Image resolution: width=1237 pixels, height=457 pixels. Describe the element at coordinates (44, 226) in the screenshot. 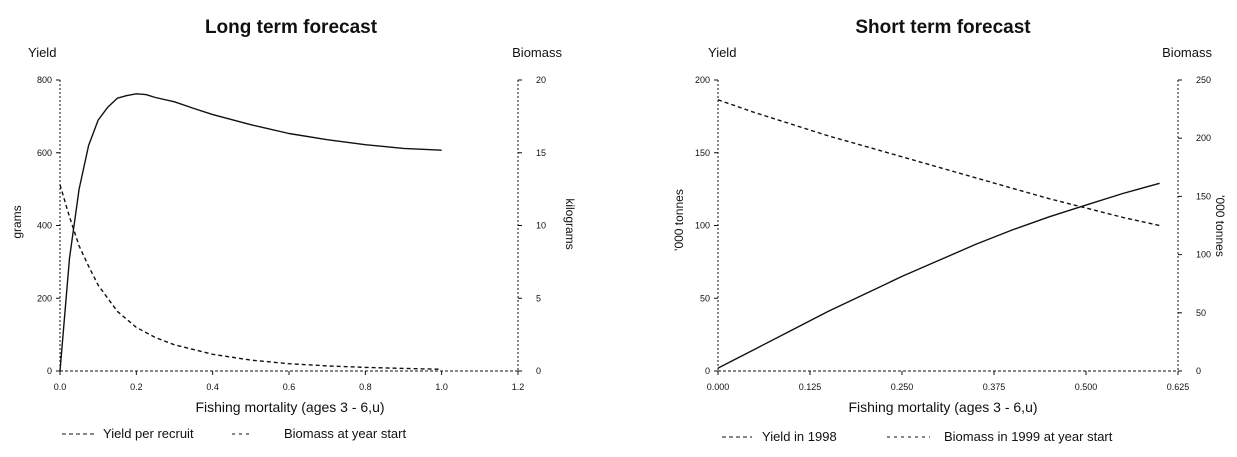

I see `y-left-tick-label: 400` at that location.